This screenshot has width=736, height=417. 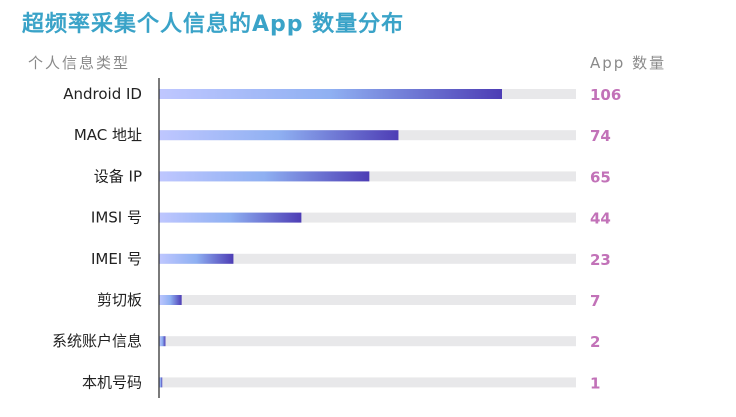 What do you see at coordinates (600, 219) in the screenshot?
I see `value-label: 44` at bounding box center [600, 219].